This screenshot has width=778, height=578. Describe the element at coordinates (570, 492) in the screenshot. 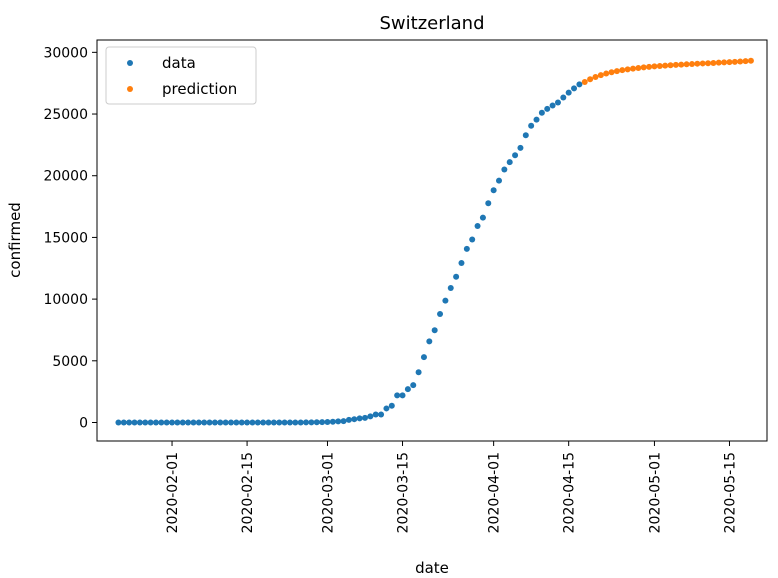

I see `x-tick-label: 2020-04-15` at that location.